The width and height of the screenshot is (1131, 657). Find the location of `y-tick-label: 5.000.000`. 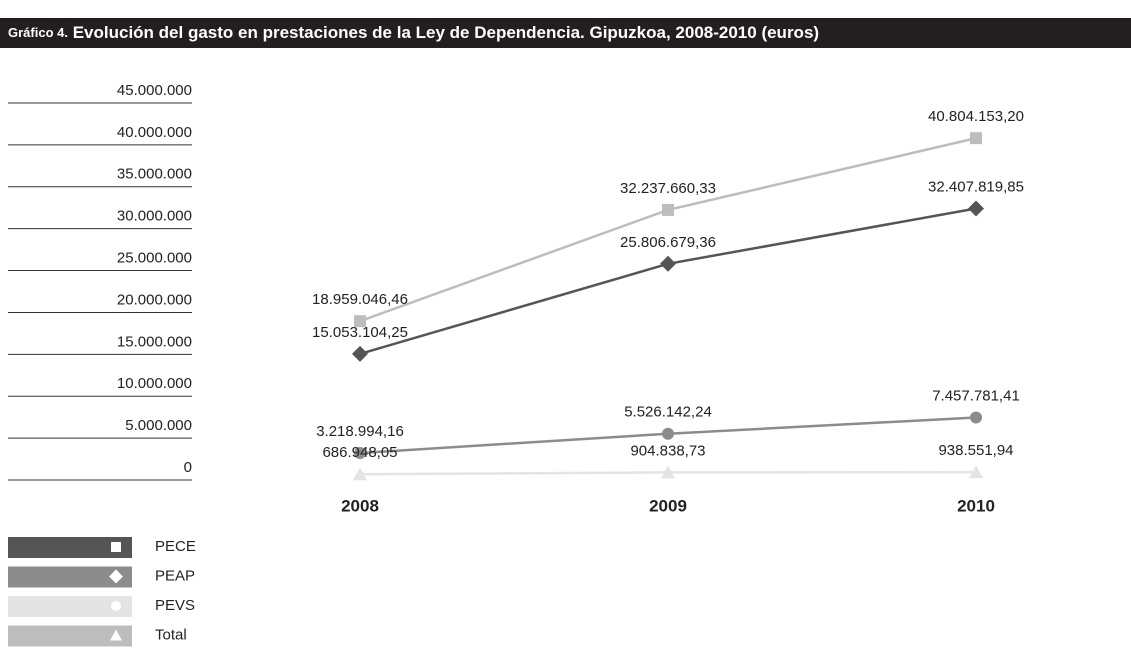

y-tick-label: 5.000.000 is located at coordinates (158, 425).